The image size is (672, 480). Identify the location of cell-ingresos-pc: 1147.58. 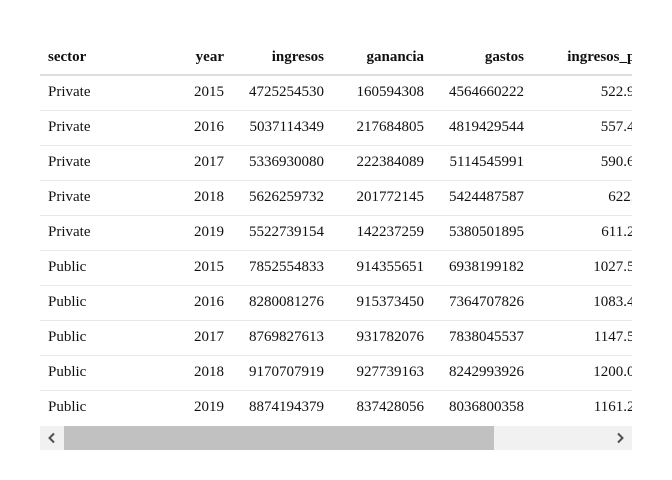
(582, 337).